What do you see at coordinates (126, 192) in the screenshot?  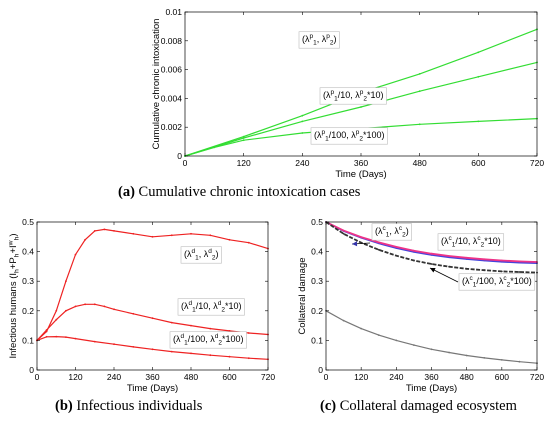 I see `caption-a-letter: (a)` at bounding box center [126, 192].